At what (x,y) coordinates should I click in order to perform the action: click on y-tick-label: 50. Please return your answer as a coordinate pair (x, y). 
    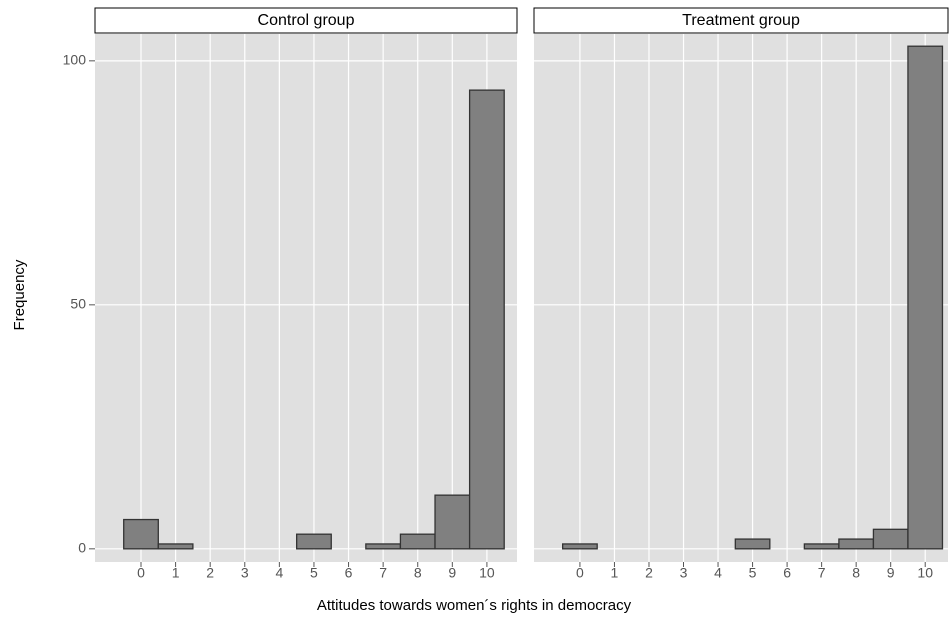
    Looking at the image, I should click on (78, 304).